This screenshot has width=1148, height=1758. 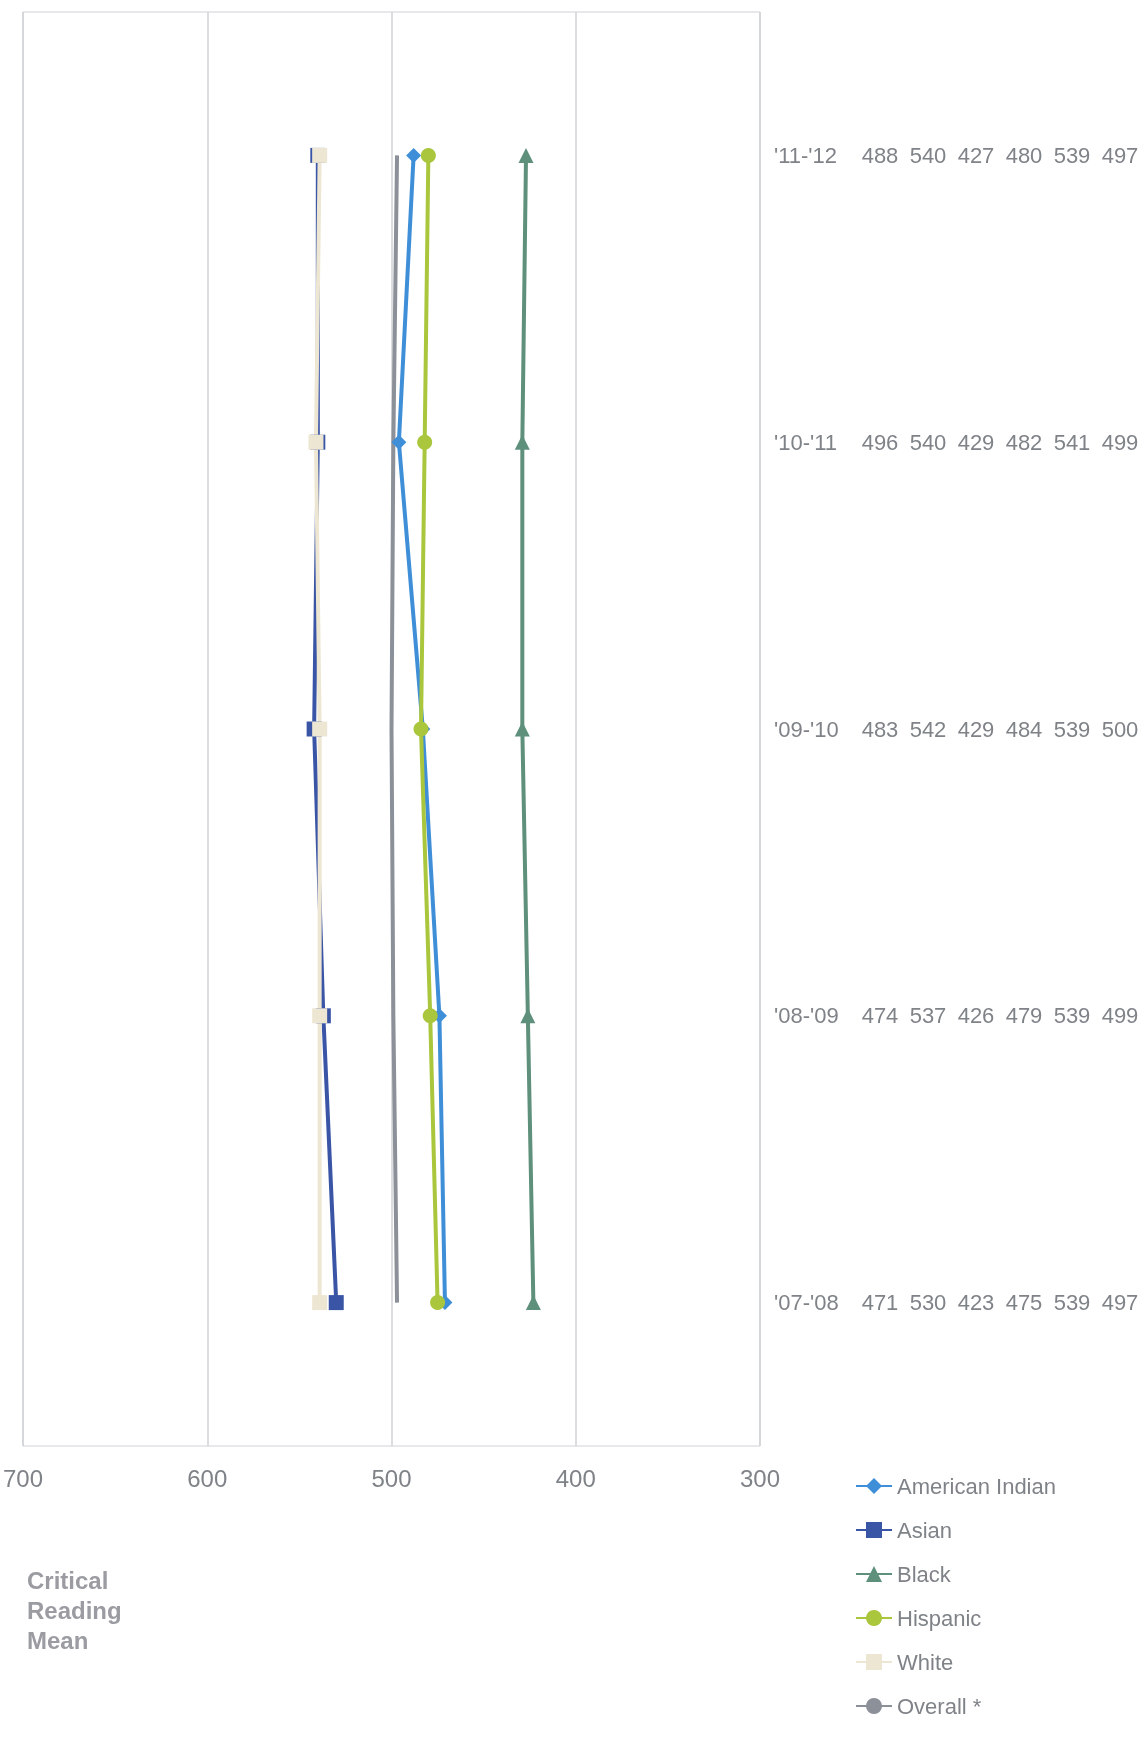 What do you see at coordinates (976, 1016) in the screenshot?
I see `data-label: 426` at bounding box center [976, 1016].